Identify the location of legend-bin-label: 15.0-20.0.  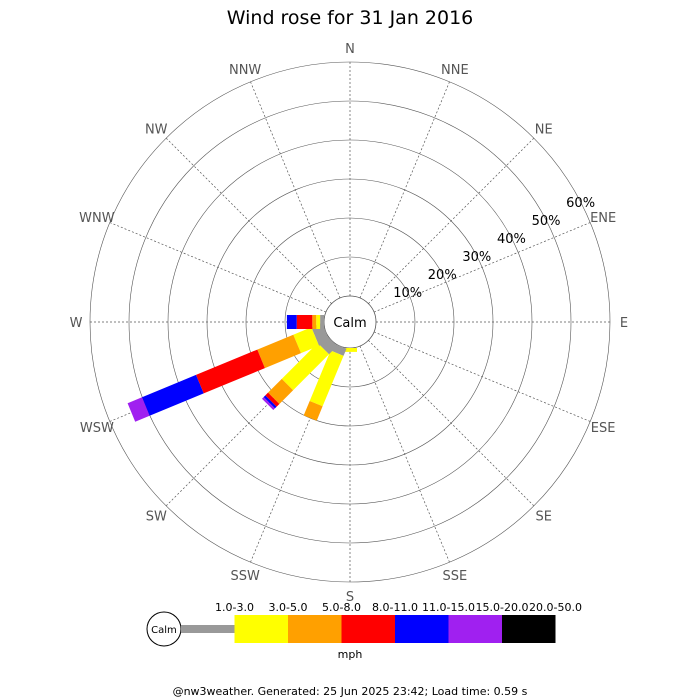
(502, 607).